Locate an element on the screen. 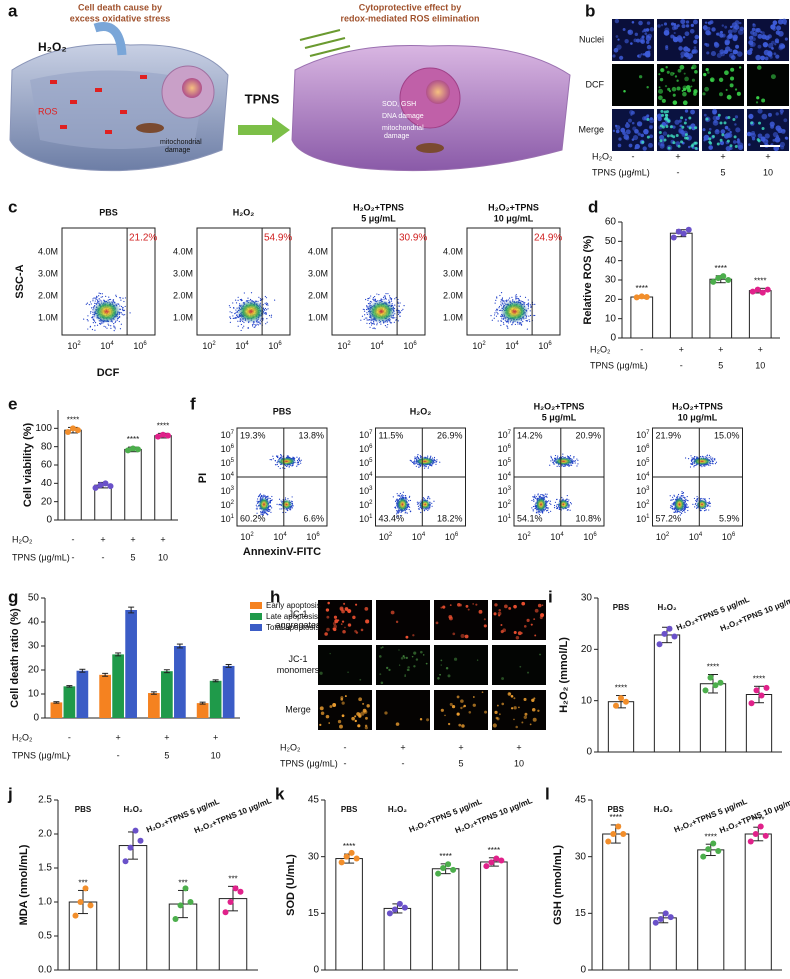 The height and width of the screenshot is (979, 790). y-tick-label: 3.0M is located at coordinates (48, 273).